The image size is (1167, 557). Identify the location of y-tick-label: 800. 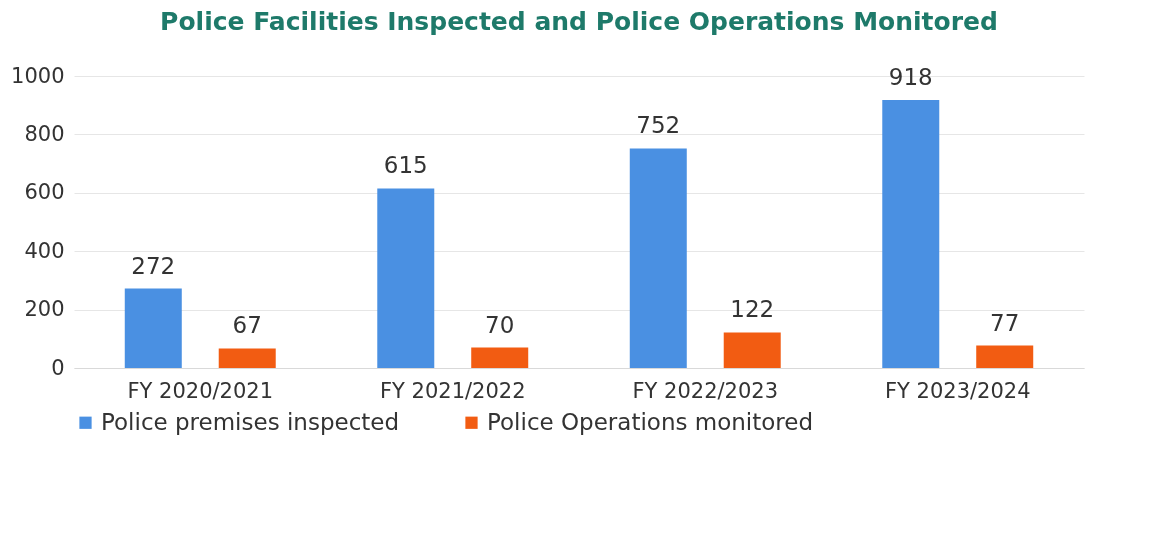
(44, 133).